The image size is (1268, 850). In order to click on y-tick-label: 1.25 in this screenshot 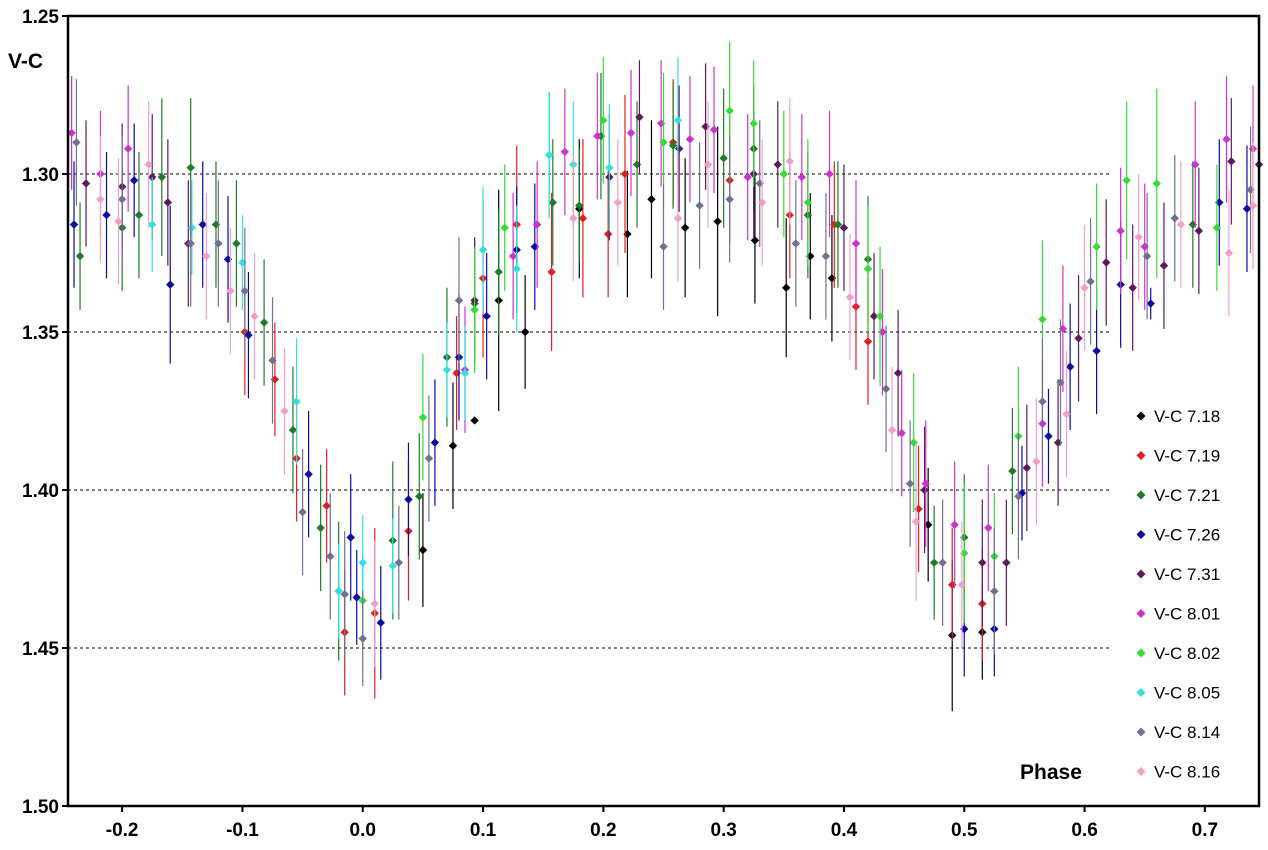, I will do `click(40, 17)`.